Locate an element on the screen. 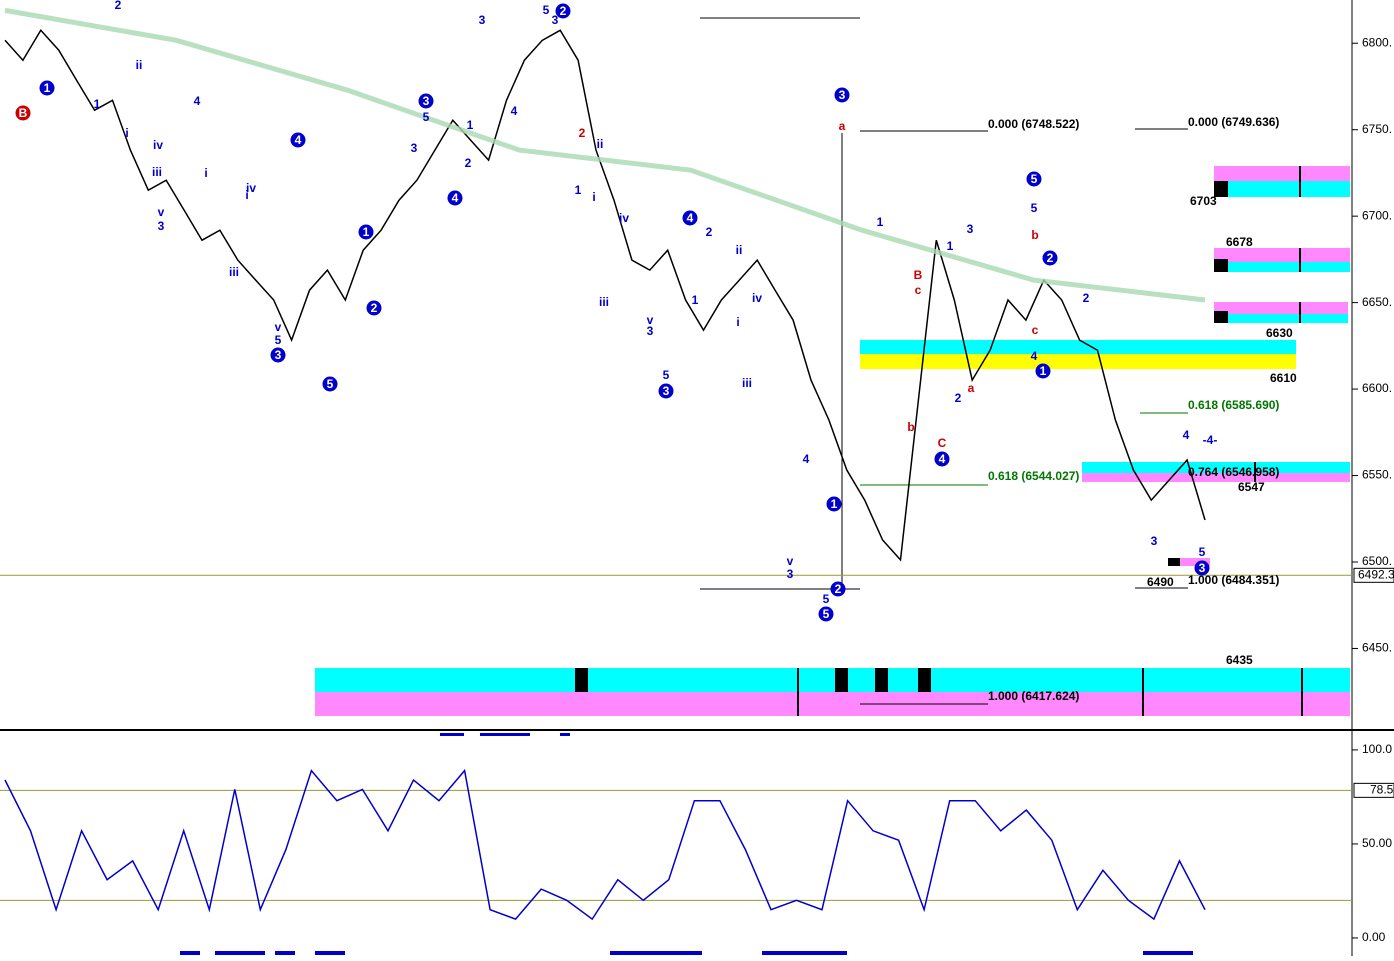 The height and width of the screenshot is (961, 1394). y-tick-label: 50.00 is located at coordinates (1377, 843).